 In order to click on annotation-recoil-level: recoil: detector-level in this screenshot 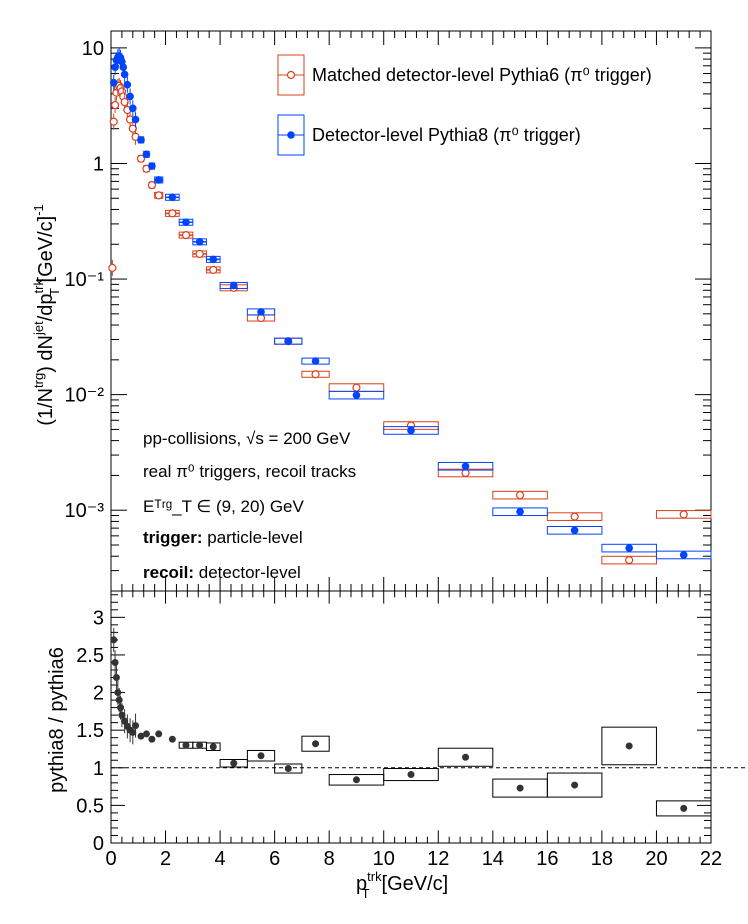, I will do `click(222, 572)`.